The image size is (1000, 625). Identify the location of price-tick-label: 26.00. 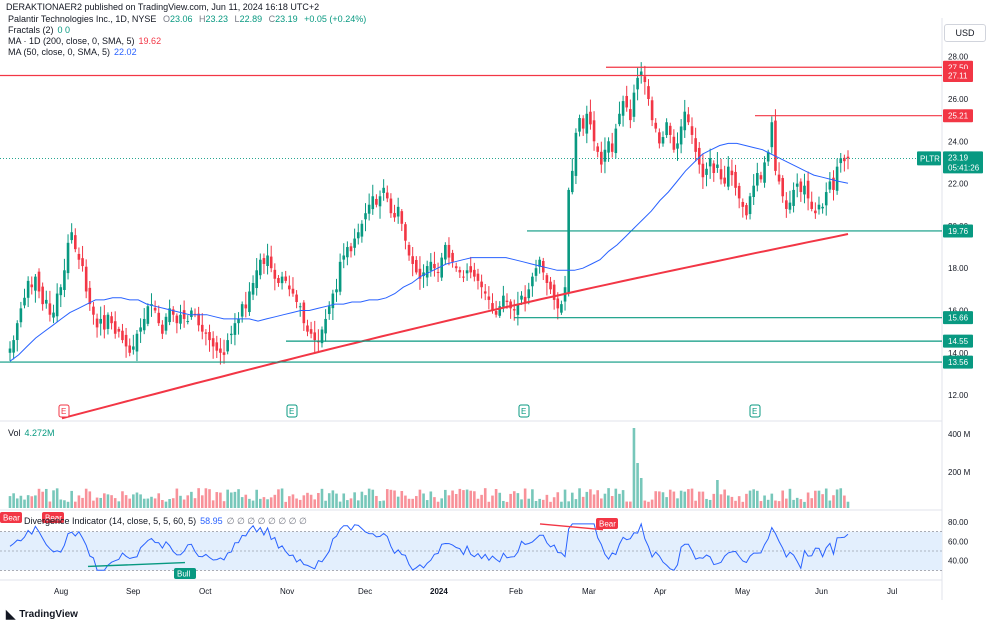
(958, 99).